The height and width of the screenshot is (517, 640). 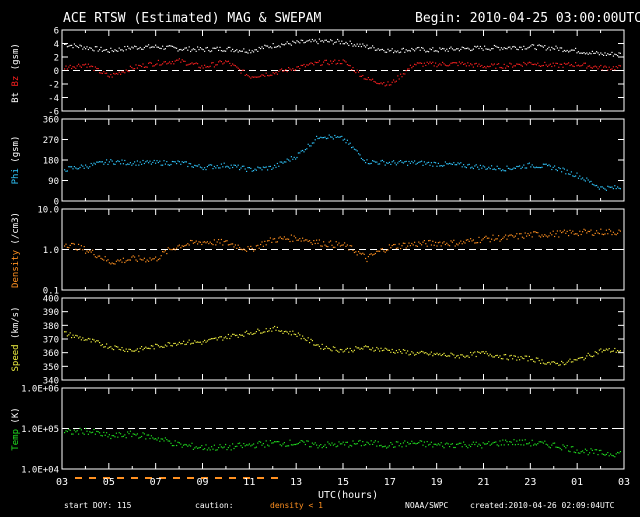 I want to click on y-tick-label: -6, so click(x=53, y=113).